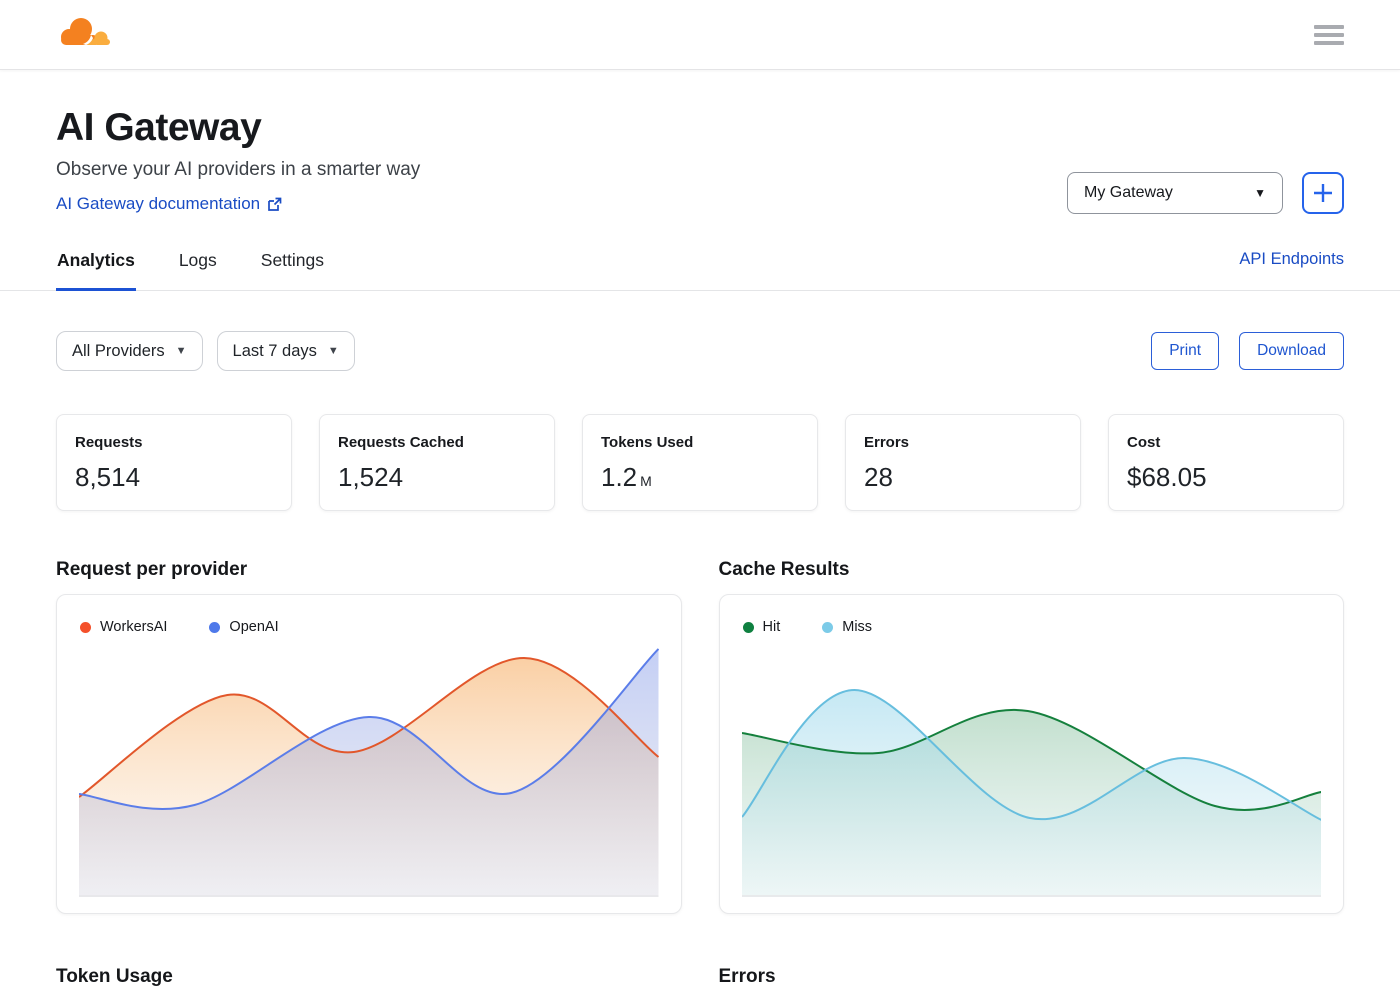 Image resolution: width=1400 pixels, height=1001 pixels. What do you see at coordinates (1167, 477) in the screenshot?
I see `stat-value: $68.05` at bounding box center [1167, 477].